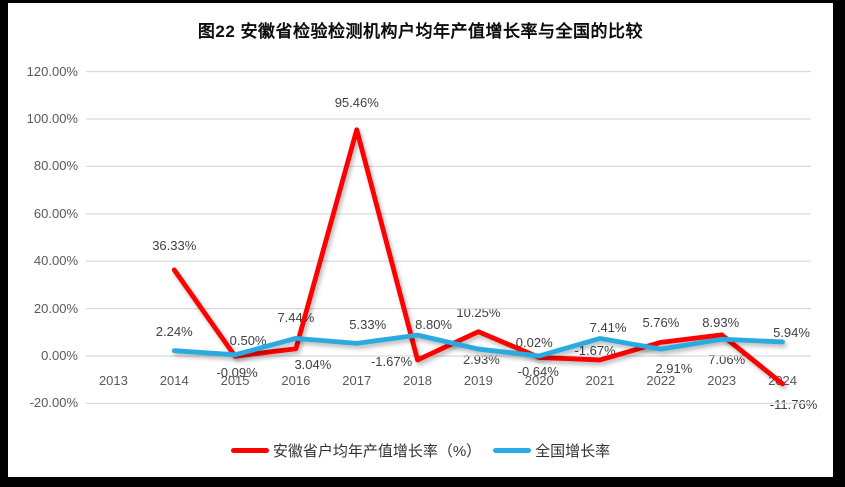 The height and width of the screenshot is (487, 845). What do you see at coordinates (573, 451) in the screenshot?
I see `legend-label-national: 全国增长率` at bounding box center [573, 451].